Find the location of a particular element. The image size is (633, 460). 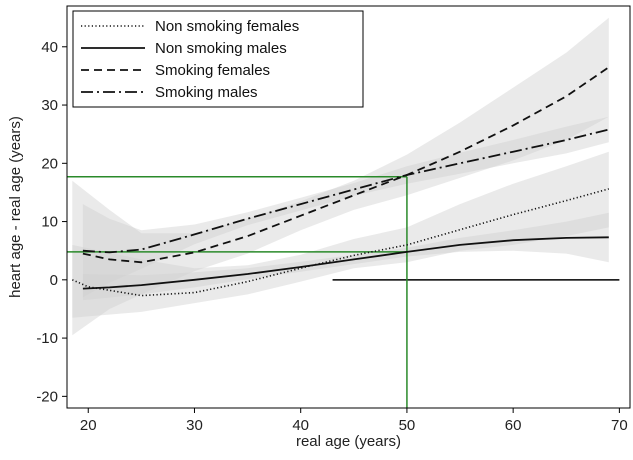

y-tick-label: 30 is located at coordinates (49, 105).